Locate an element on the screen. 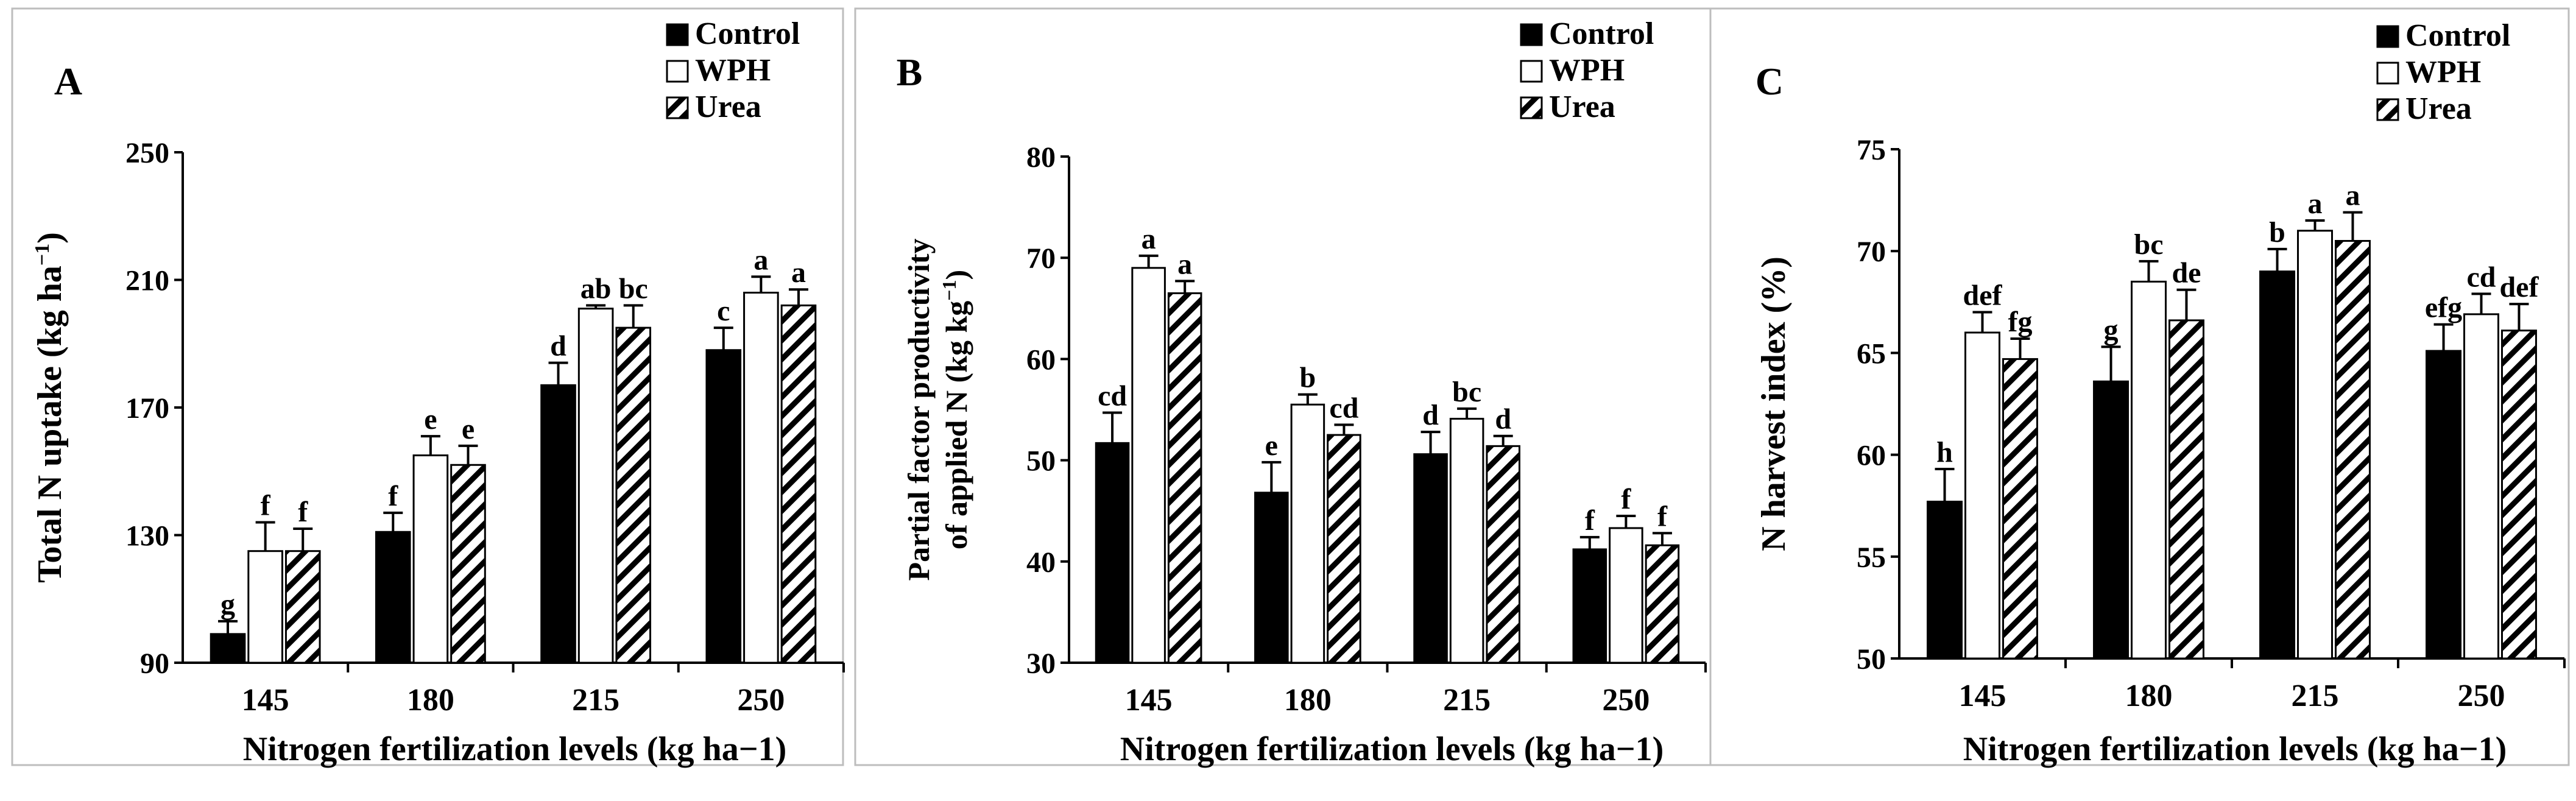 Image resolution: width=2576 pixels, height=801 pixels. y-axis-label-main: N harvest index (%) is located at coordinates (1774, 403).